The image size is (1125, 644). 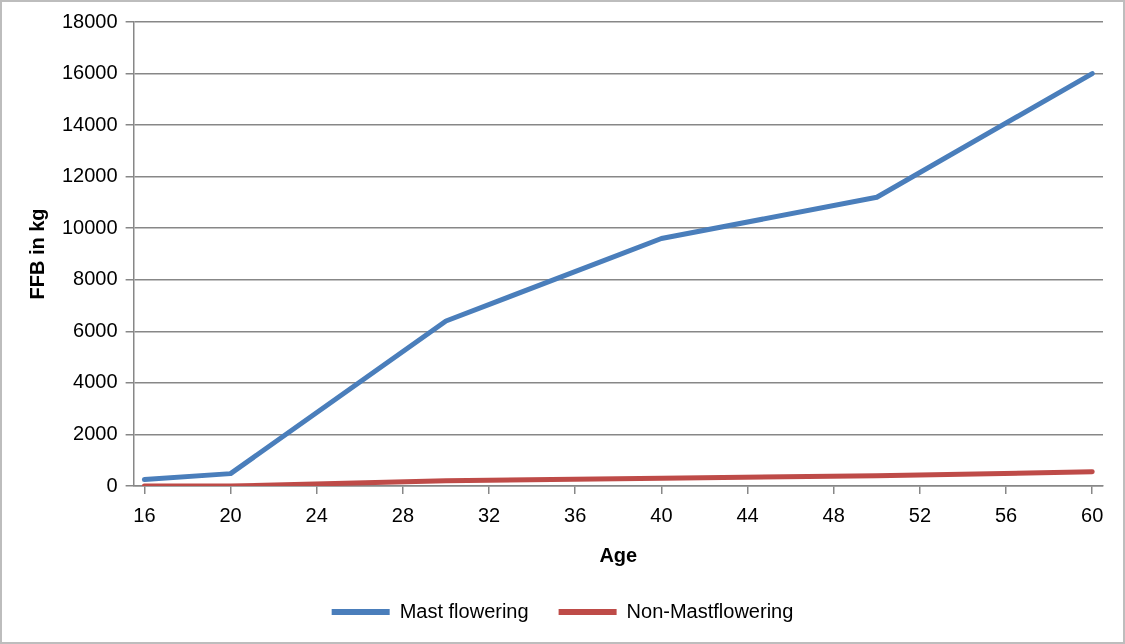 I want to click on x-tick-label: 20, so click(x=230, y=514).